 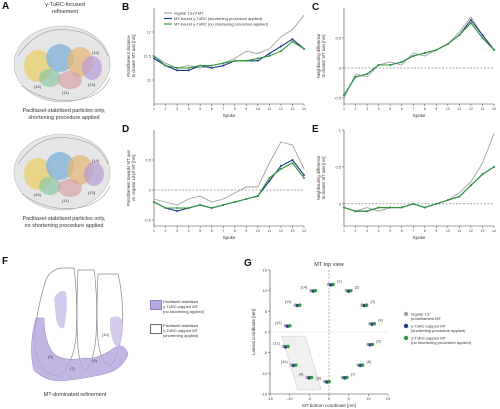 What do you see at coordinates (5, 261) in the screenshot?
I see `panel-f-letter: F` at bounding box center [5, 261].